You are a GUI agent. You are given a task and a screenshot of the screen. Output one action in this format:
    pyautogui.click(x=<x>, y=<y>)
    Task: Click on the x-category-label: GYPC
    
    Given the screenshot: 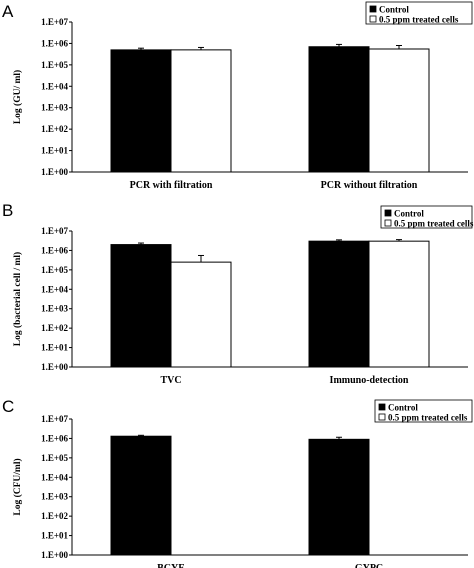 What is the action you would take?
    pyautogui.click(x=369, y=565)
    